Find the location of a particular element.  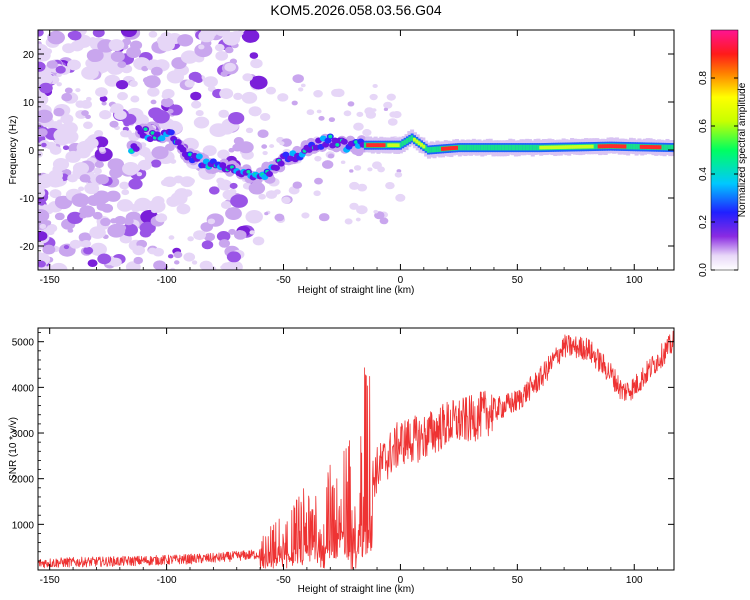

spectrogram-xtick-label: -100 is located at coordinates (167, 280).